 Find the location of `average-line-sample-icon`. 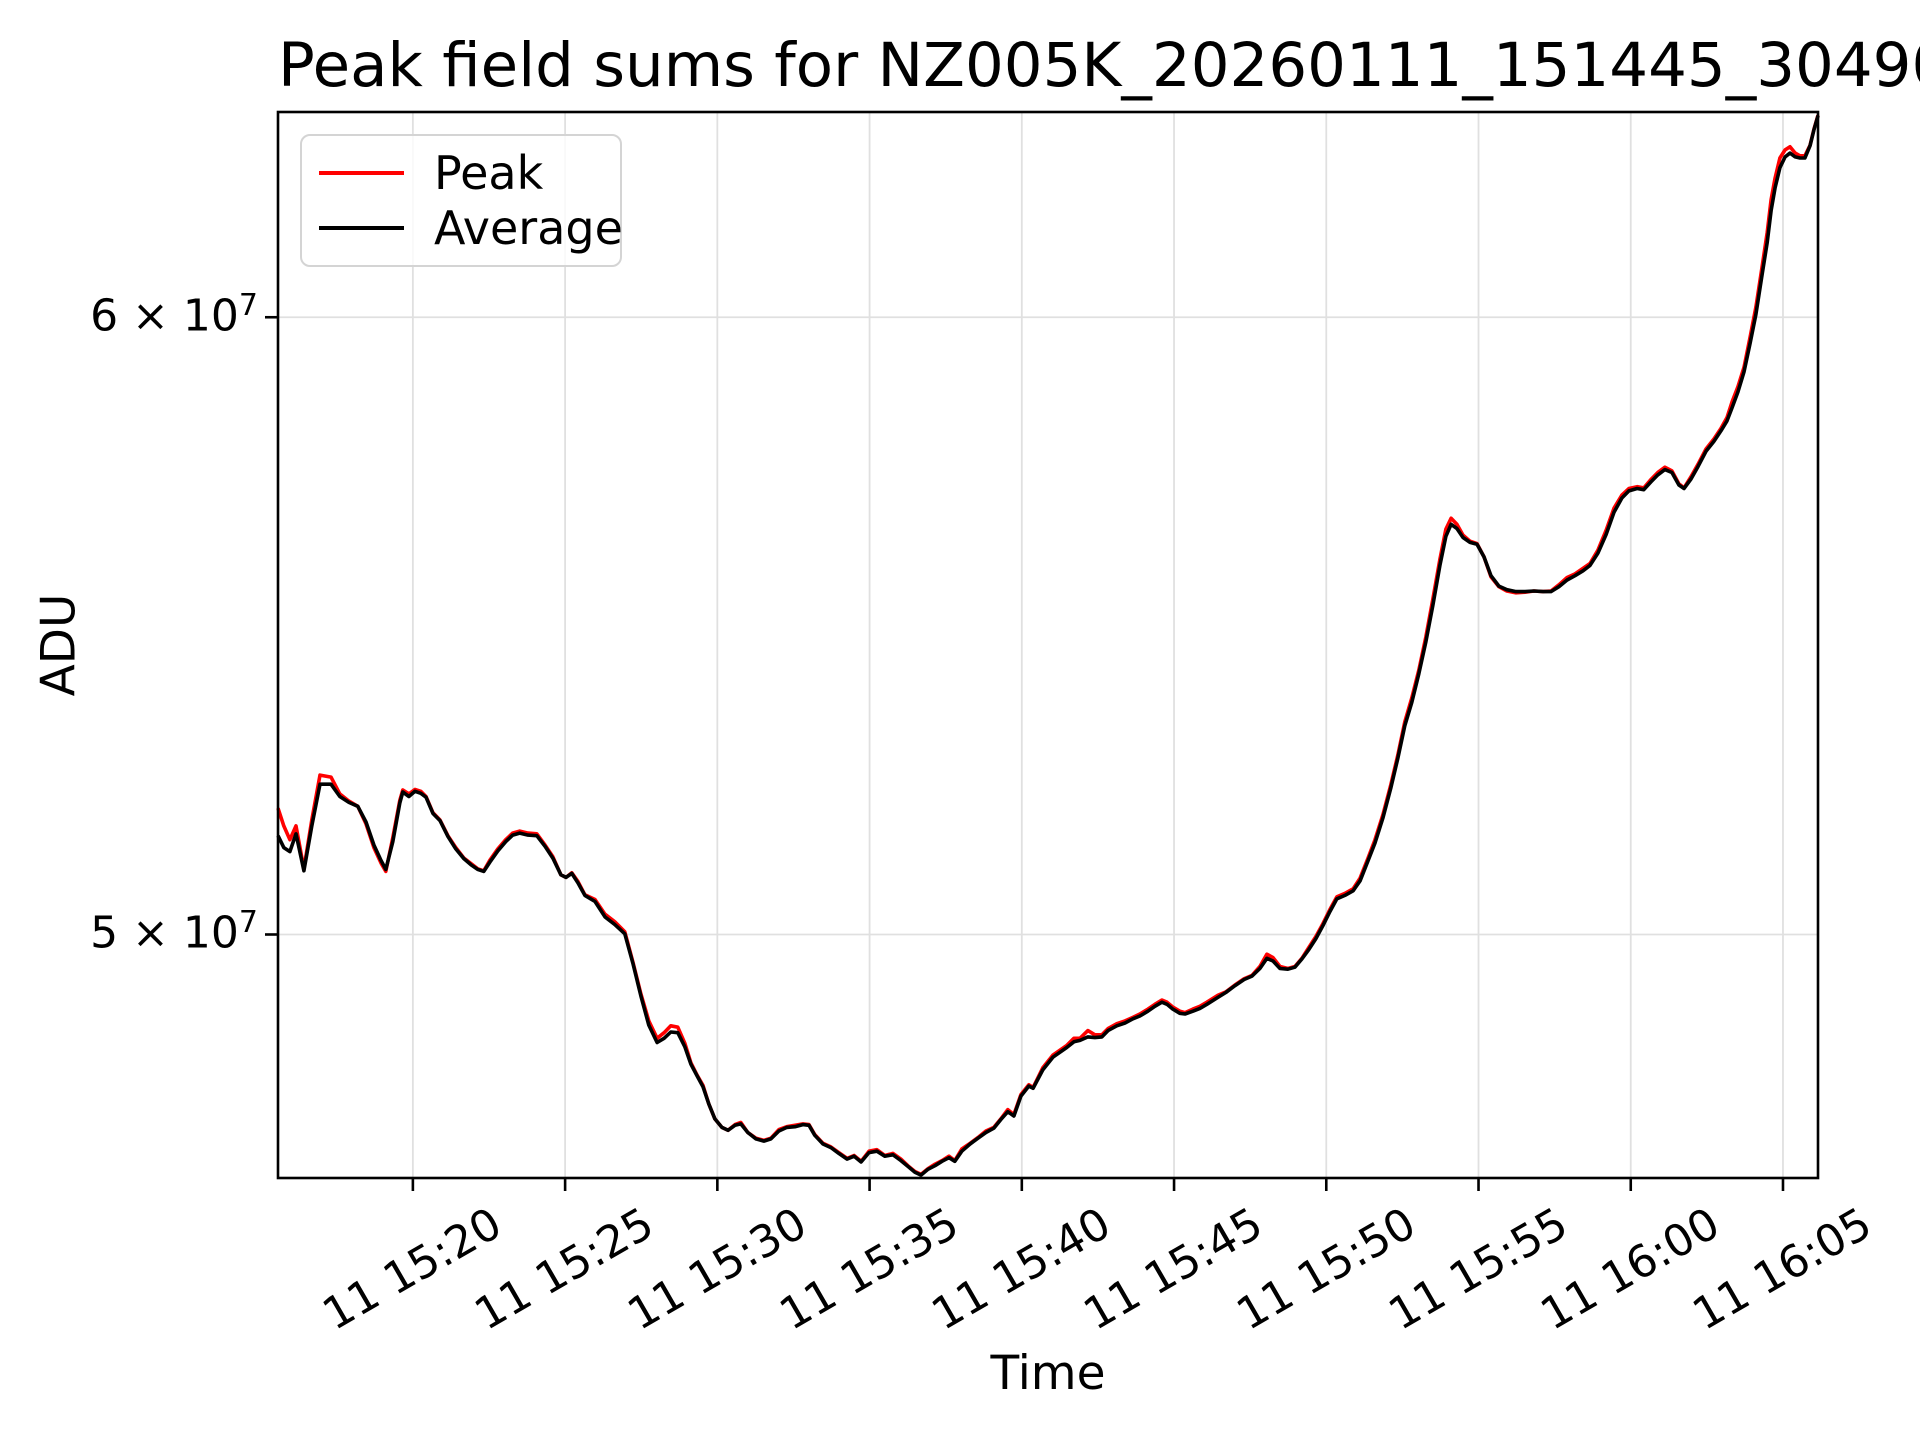

average-line-sample-icon is located at coordinates (361, 227).